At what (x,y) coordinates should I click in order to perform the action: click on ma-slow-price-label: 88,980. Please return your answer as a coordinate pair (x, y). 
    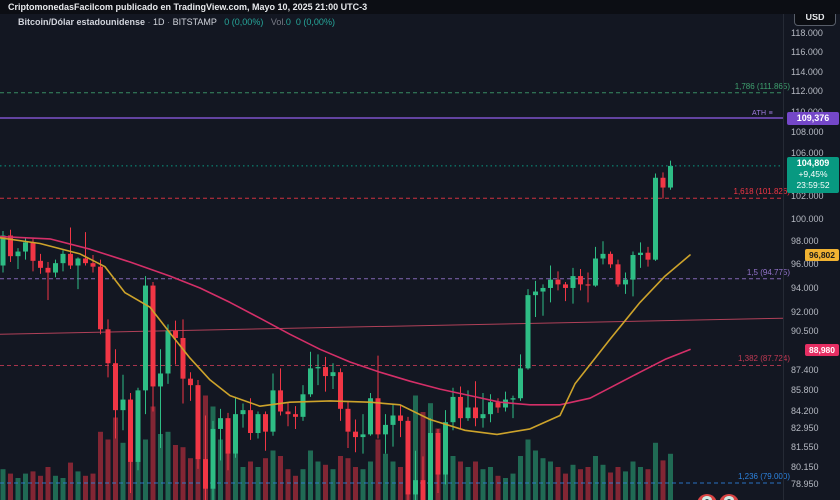
    Looking at the image, I should click on (822, 349).